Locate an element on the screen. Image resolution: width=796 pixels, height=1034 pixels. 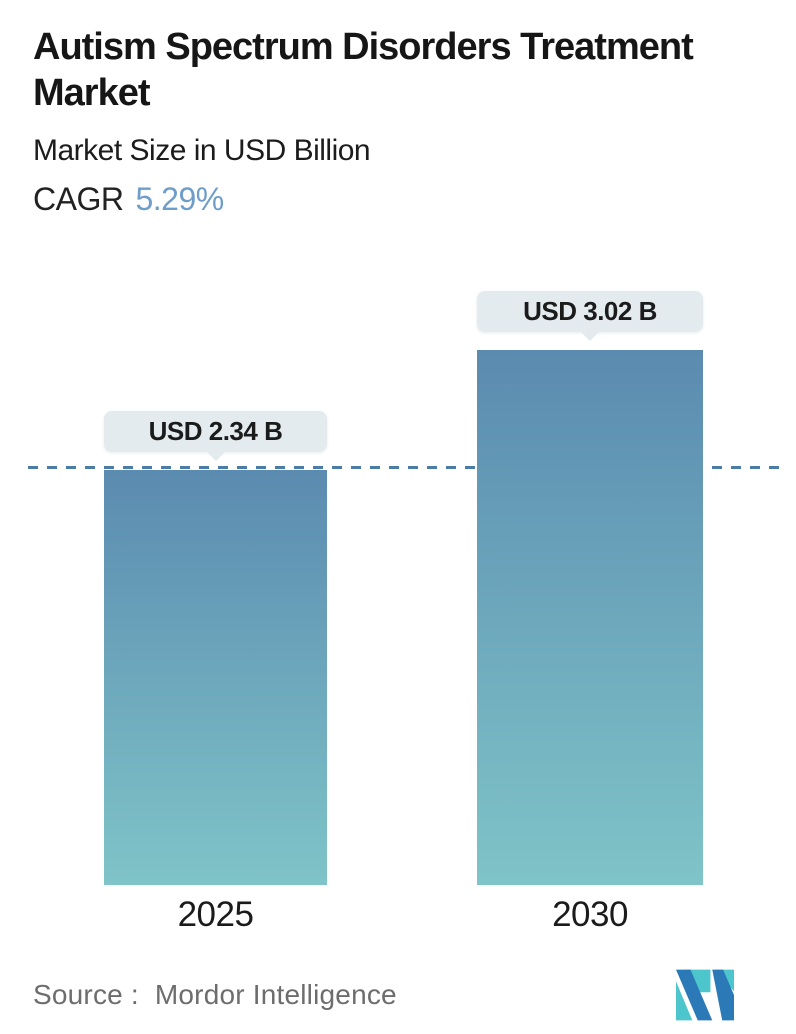
chart-footer: Source : Mordor Intelligence is located at coordinates (383, 995).